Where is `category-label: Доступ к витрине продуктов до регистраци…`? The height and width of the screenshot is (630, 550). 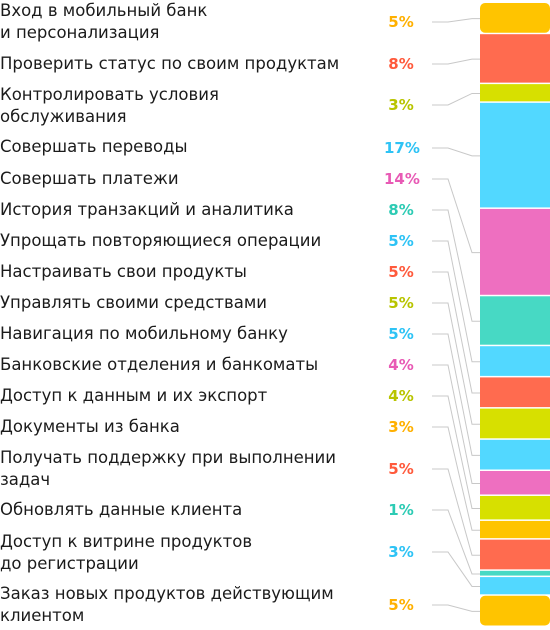
category-label: Доступ к витрине продуктов до регистраци… is located at coordinates (126, 552).